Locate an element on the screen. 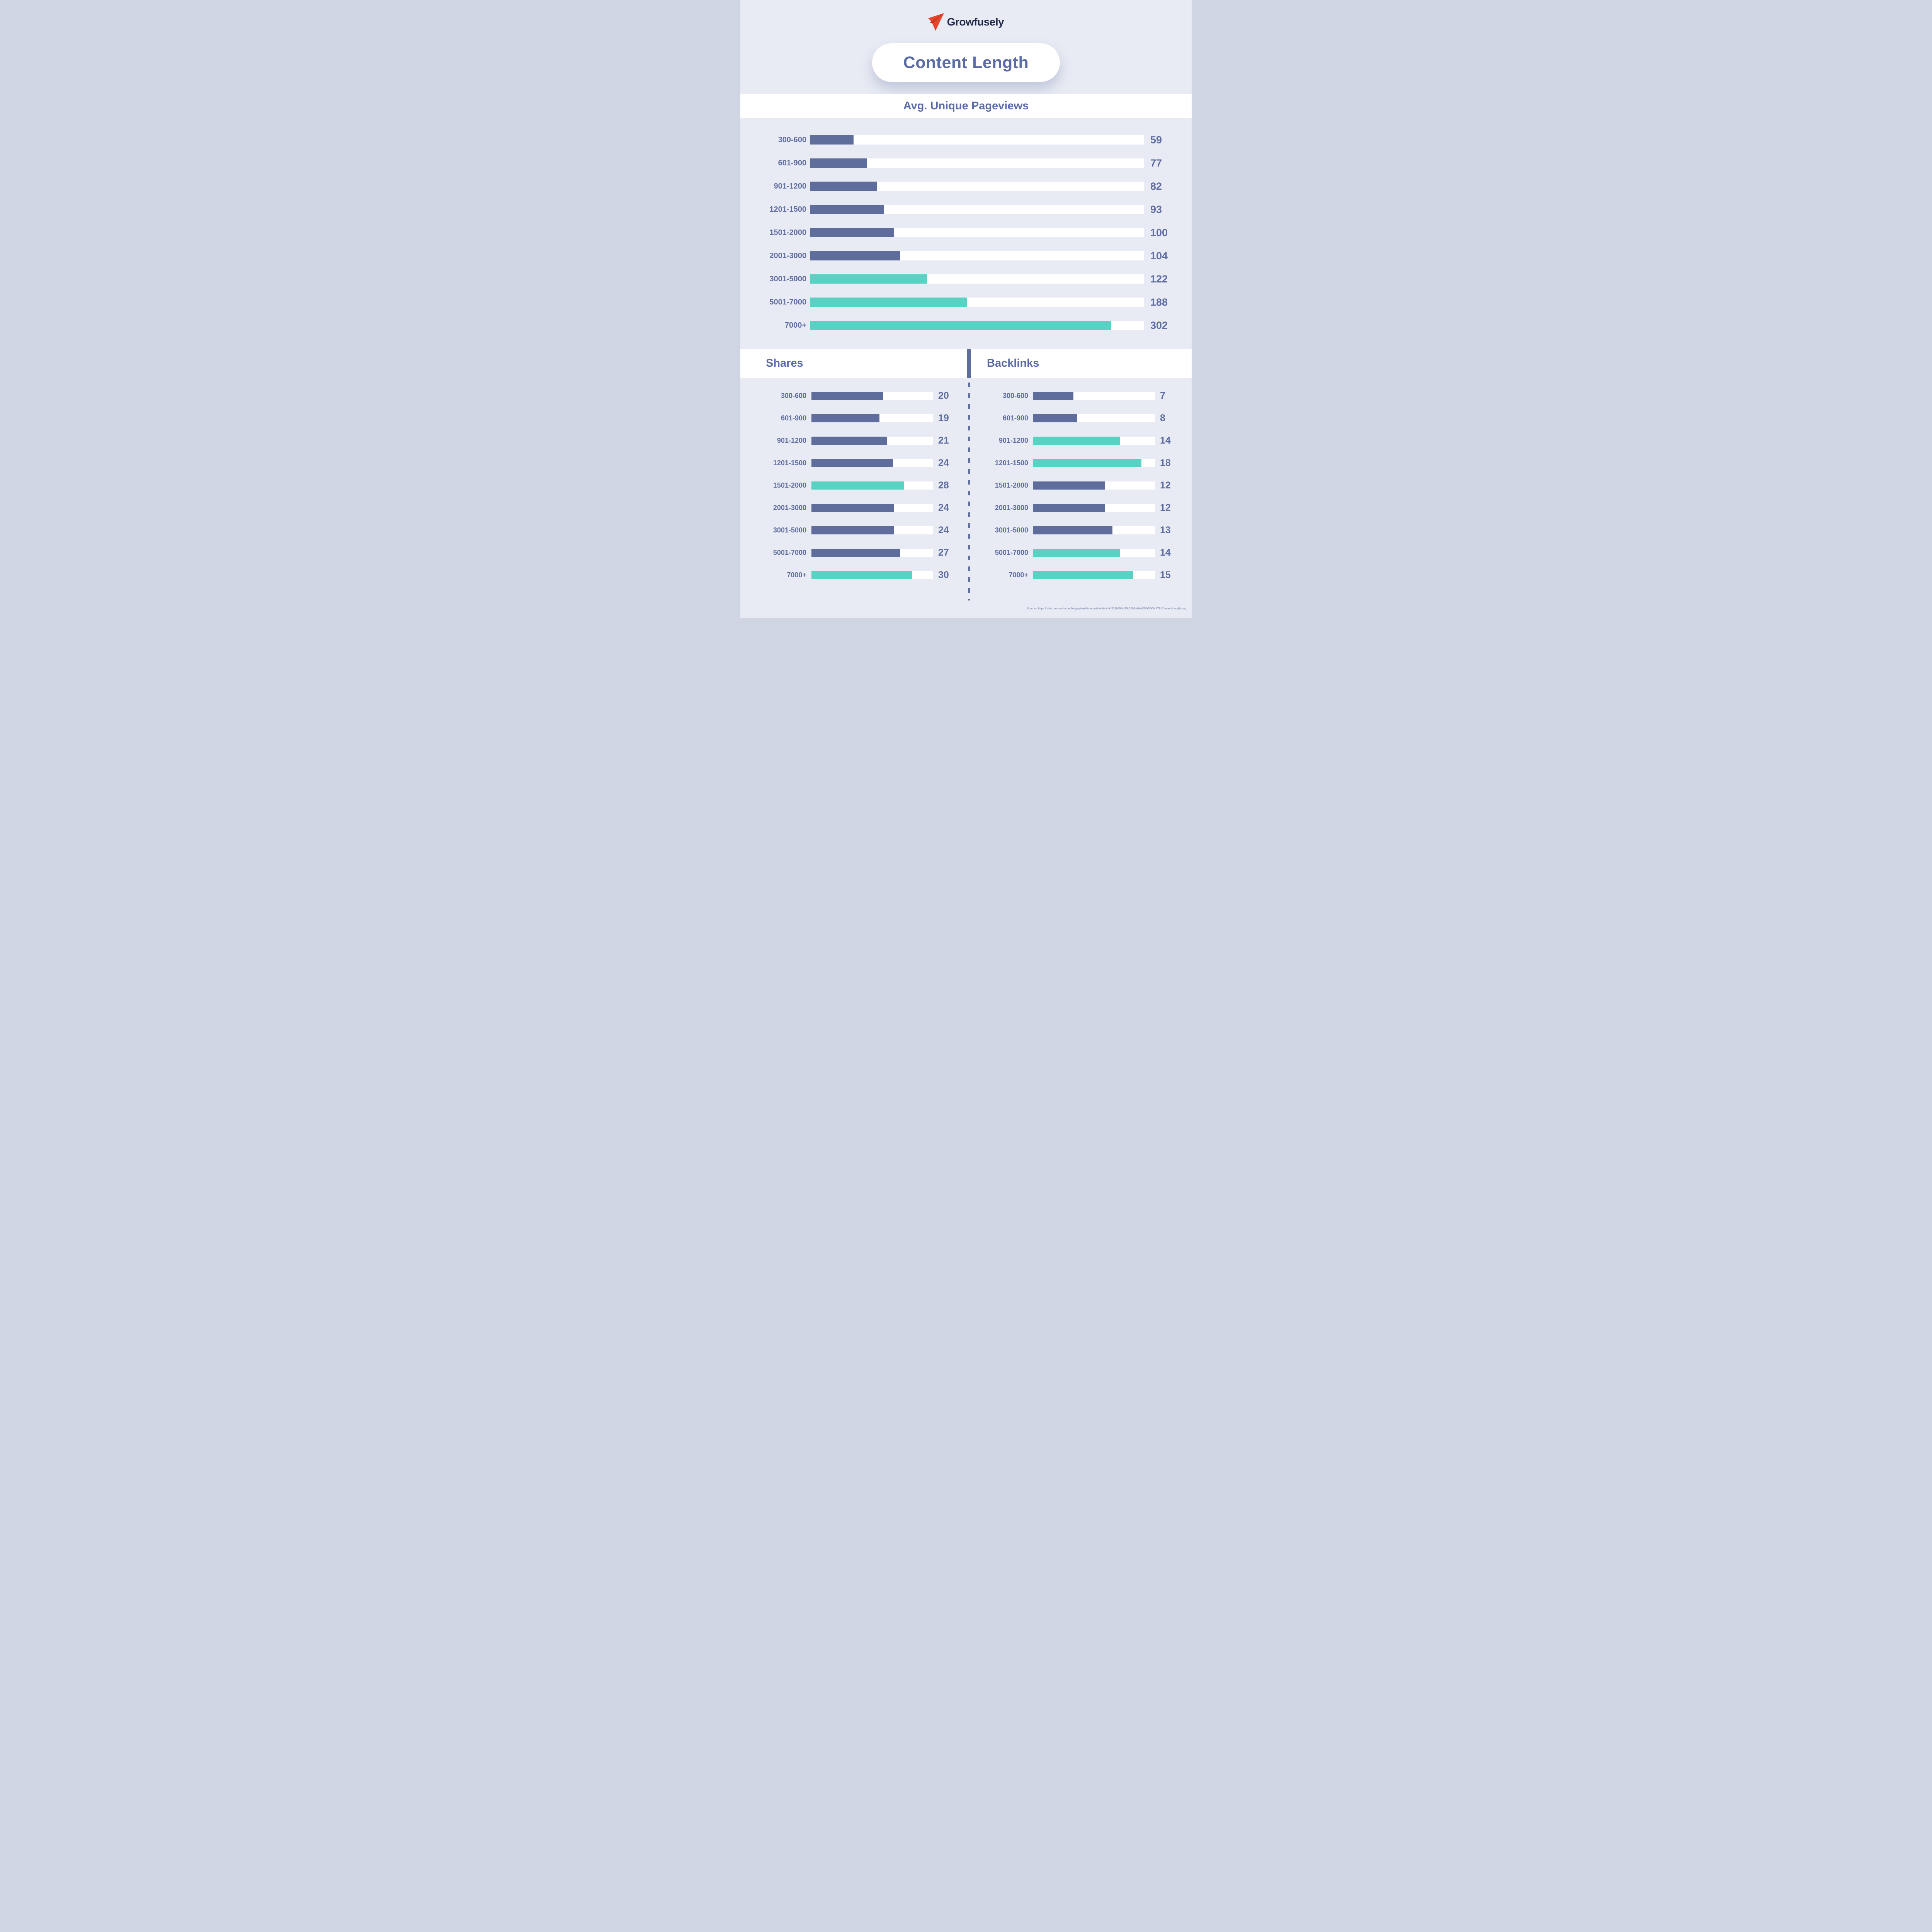 The width and height of the screenshot is (1932, 1932). chart-row: 3001-5000 24 is located at coordinates (844, 531).